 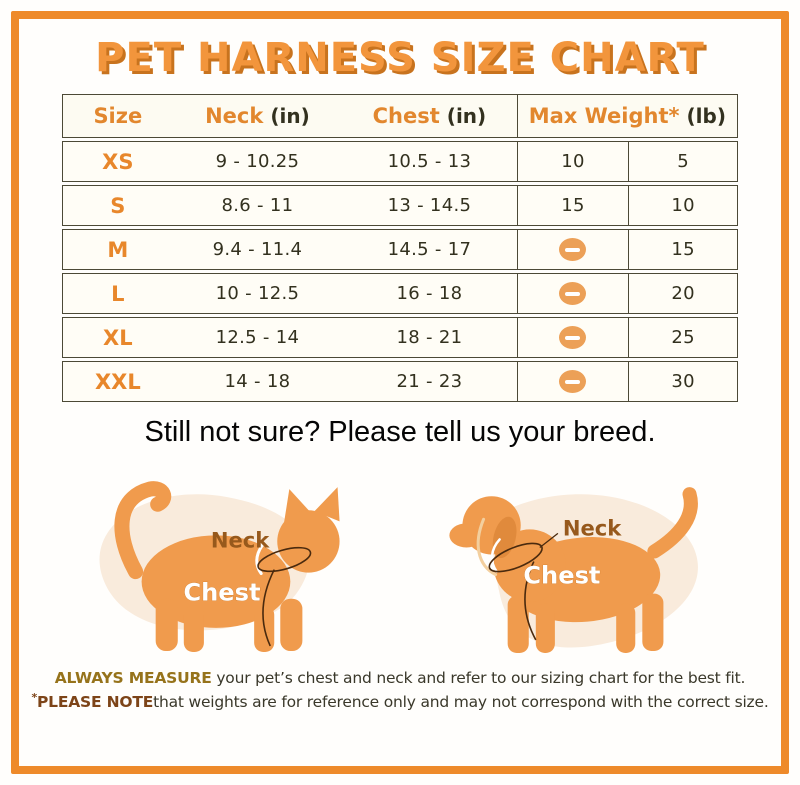 I want to click on cat-tail, so click(x=143, y=530).